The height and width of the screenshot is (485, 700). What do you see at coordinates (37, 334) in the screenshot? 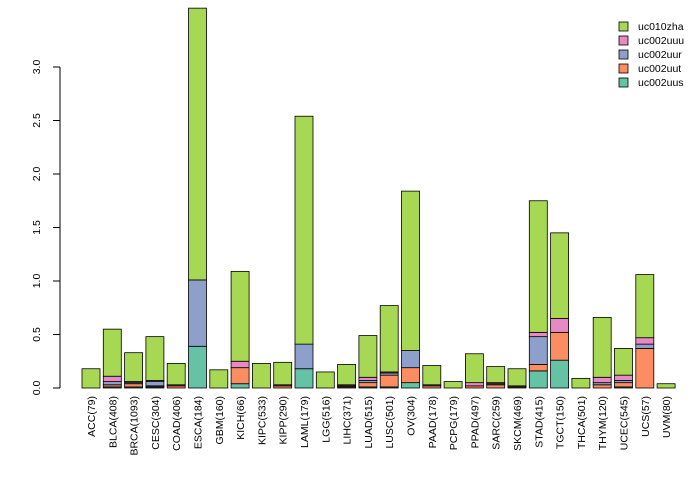
I see `y-tick-label: 0.5` at bounding box center [37, 334].